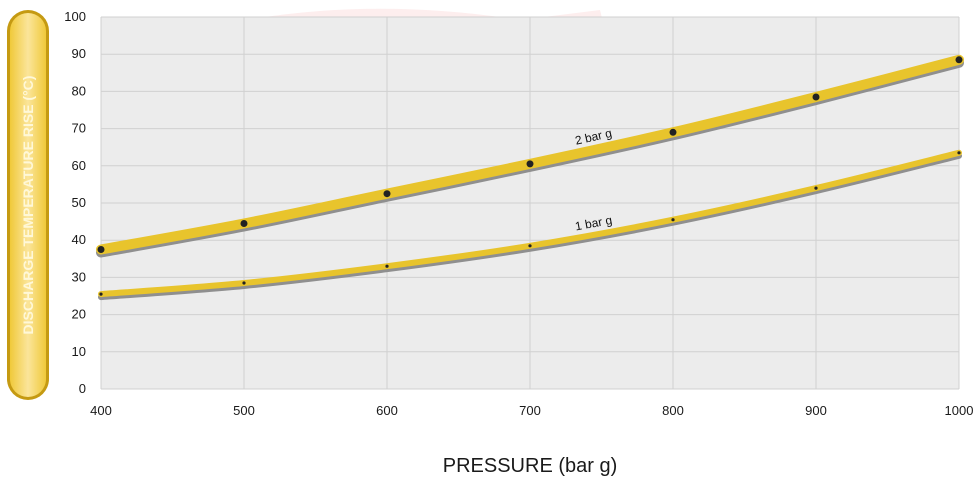 This screenshot has height=477, width=978. What do you see at coordinates (79, 351) in the screenshot?
I see `y-tick-label: 10` at bounding box center [79, 351].